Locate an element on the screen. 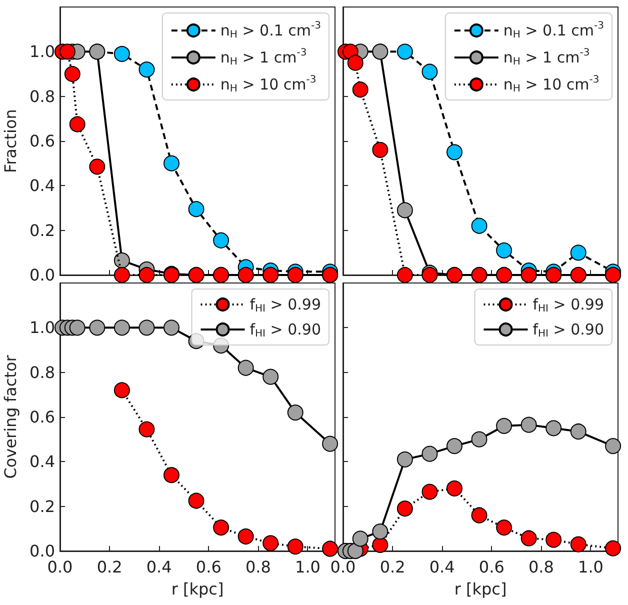 Image resolution: width=628 pixels, height=605 pixels. y-axis-title: Fraction is located at coordinates (10, 141).